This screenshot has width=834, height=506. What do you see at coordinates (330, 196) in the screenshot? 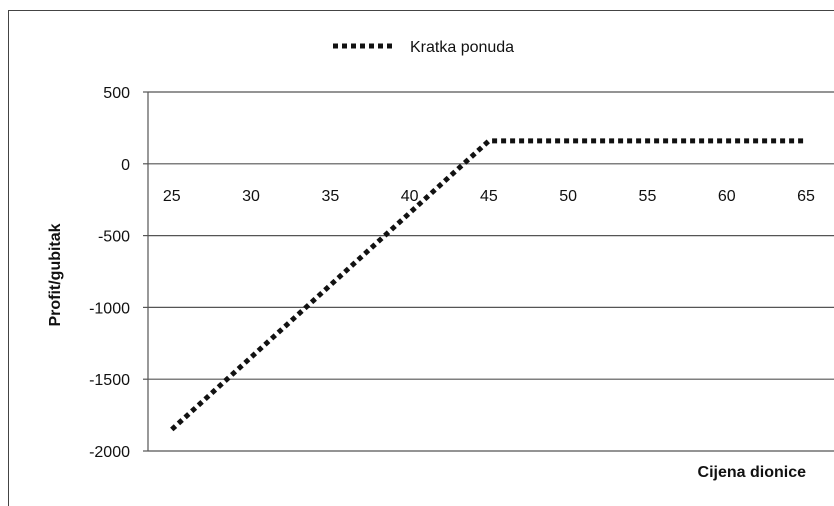
I see `x-tick-label: 35` at bounding box center [330, 196].